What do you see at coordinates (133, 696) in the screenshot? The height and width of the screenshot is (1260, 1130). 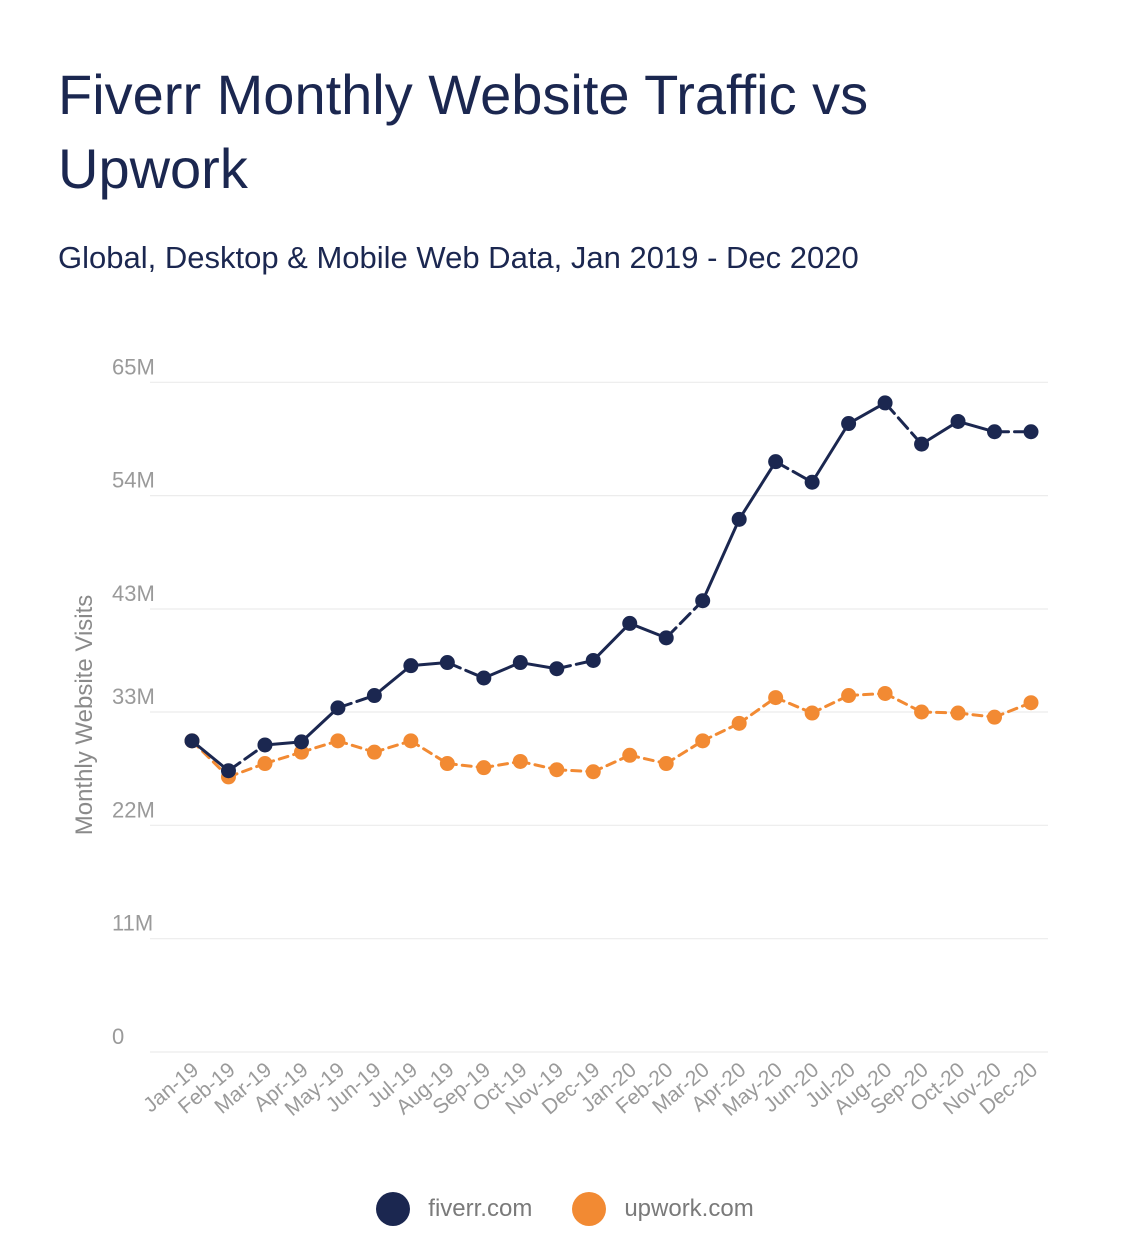 I see `y-tick-label: 33M` at bounding box center [133, 696].